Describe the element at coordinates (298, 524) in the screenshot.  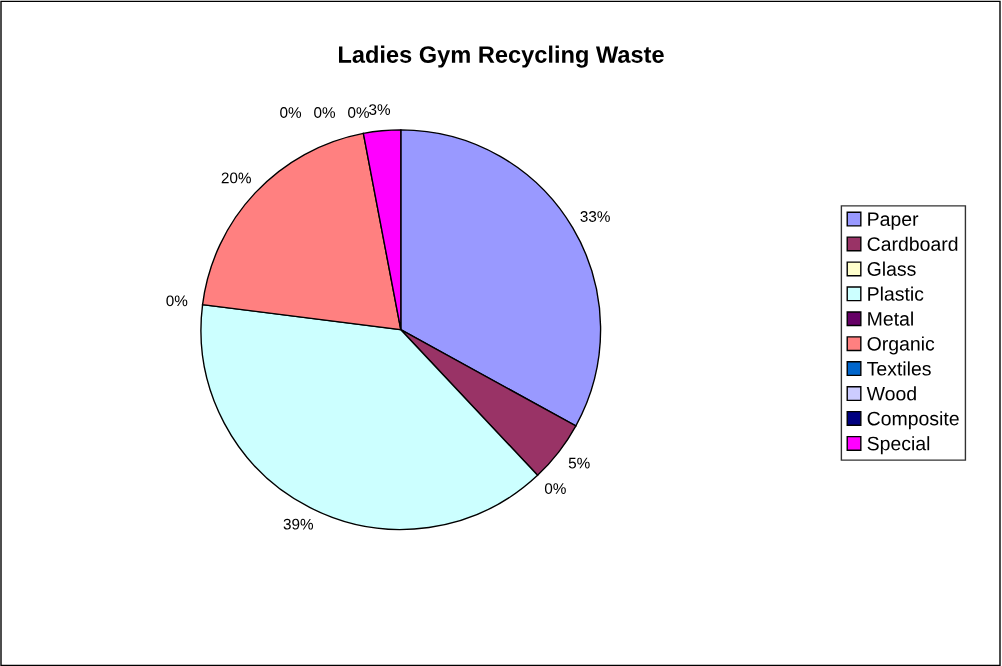
I see `data-label: 39%` at that location.